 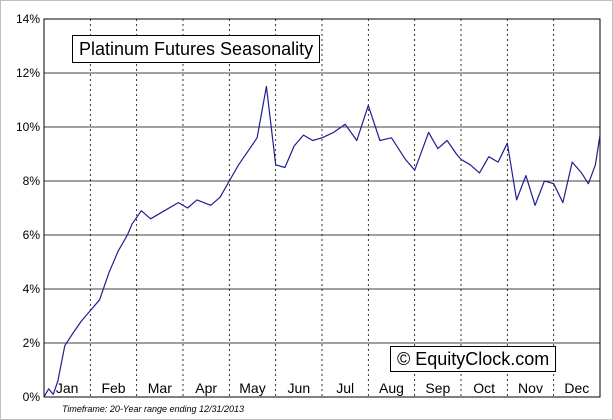 I want to click on y-tick-label: 8%, so click(x=32, y=181).